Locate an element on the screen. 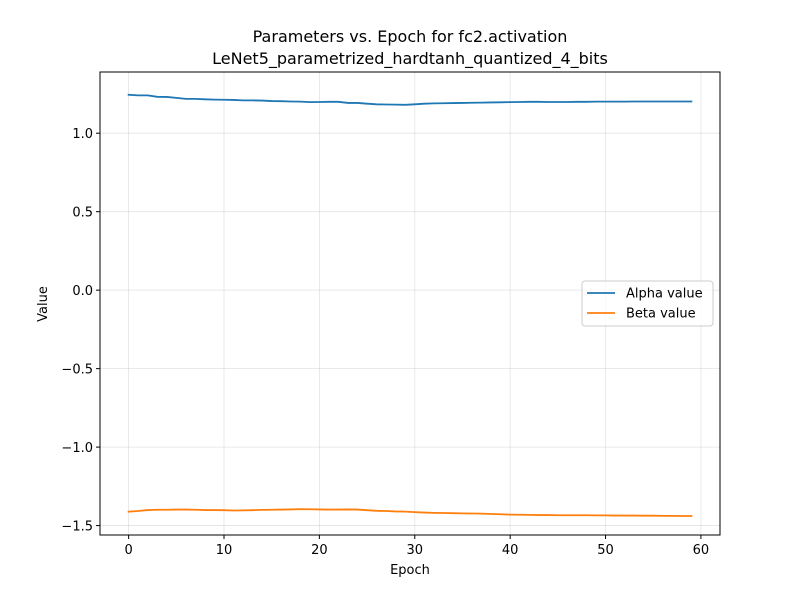 The width and height of the screenshot is (800, 600). y-tick-label: 0.5 is located at coordinates (82, 213).